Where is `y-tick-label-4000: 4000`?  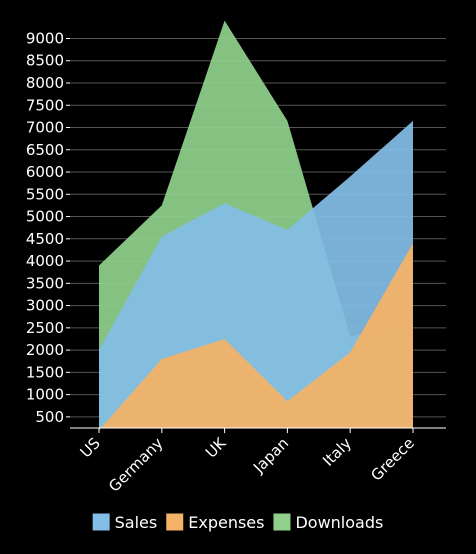 y-tick-label-4000: 4000 is located at coordinates (45, 261).